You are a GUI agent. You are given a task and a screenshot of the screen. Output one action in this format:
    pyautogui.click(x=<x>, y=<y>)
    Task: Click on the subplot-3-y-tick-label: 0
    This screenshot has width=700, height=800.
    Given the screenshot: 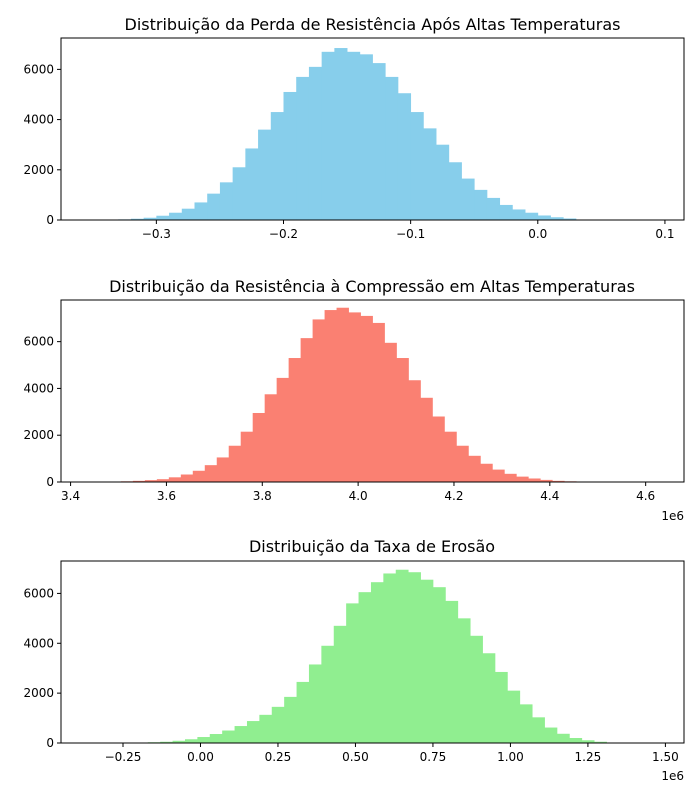 What is the action you would take?
    pyautogui.click(x=50, y=743)
    